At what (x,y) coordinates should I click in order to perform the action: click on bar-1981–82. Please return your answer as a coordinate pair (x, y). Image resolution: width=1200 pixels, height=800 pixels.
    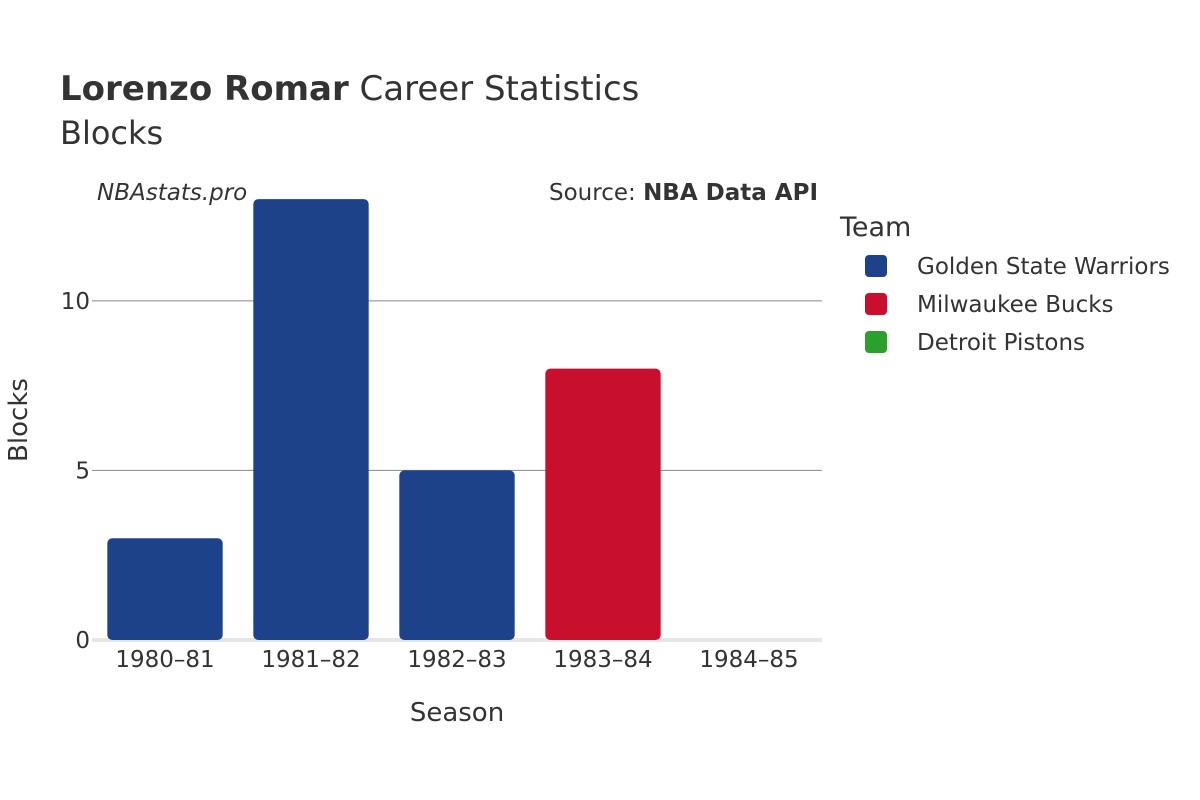
    Looking at the image, I should click on (311, 419).